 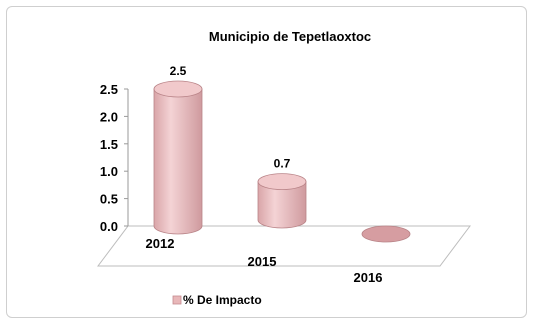 What do you see at coordinates (222, 300) in the screenshot?
I see `legend-label: % De Impacto` at bounding box center [222, 300].